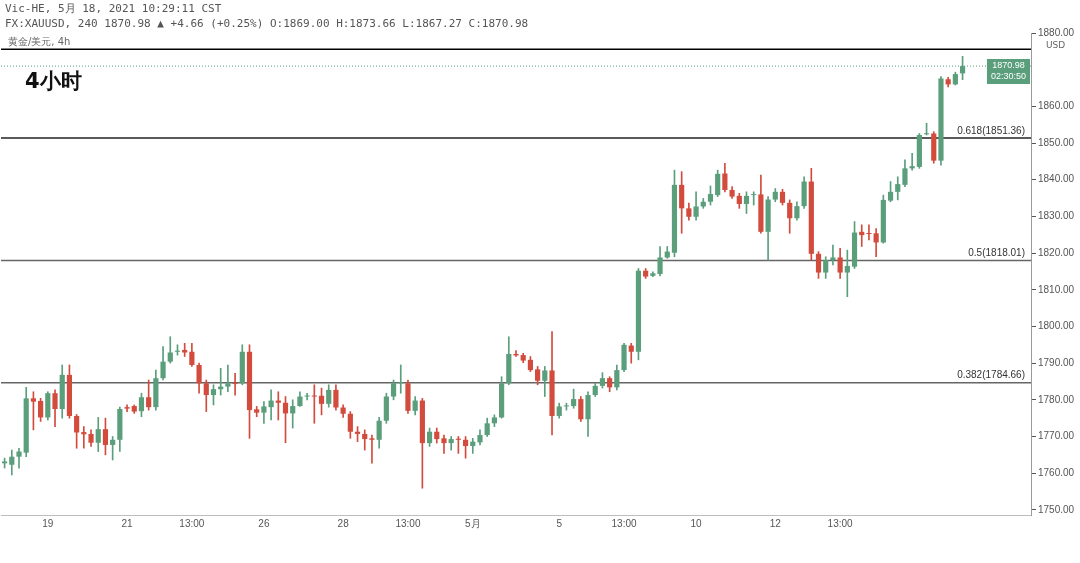  I want to click on x-tick-label: 10, so click(696, 523).